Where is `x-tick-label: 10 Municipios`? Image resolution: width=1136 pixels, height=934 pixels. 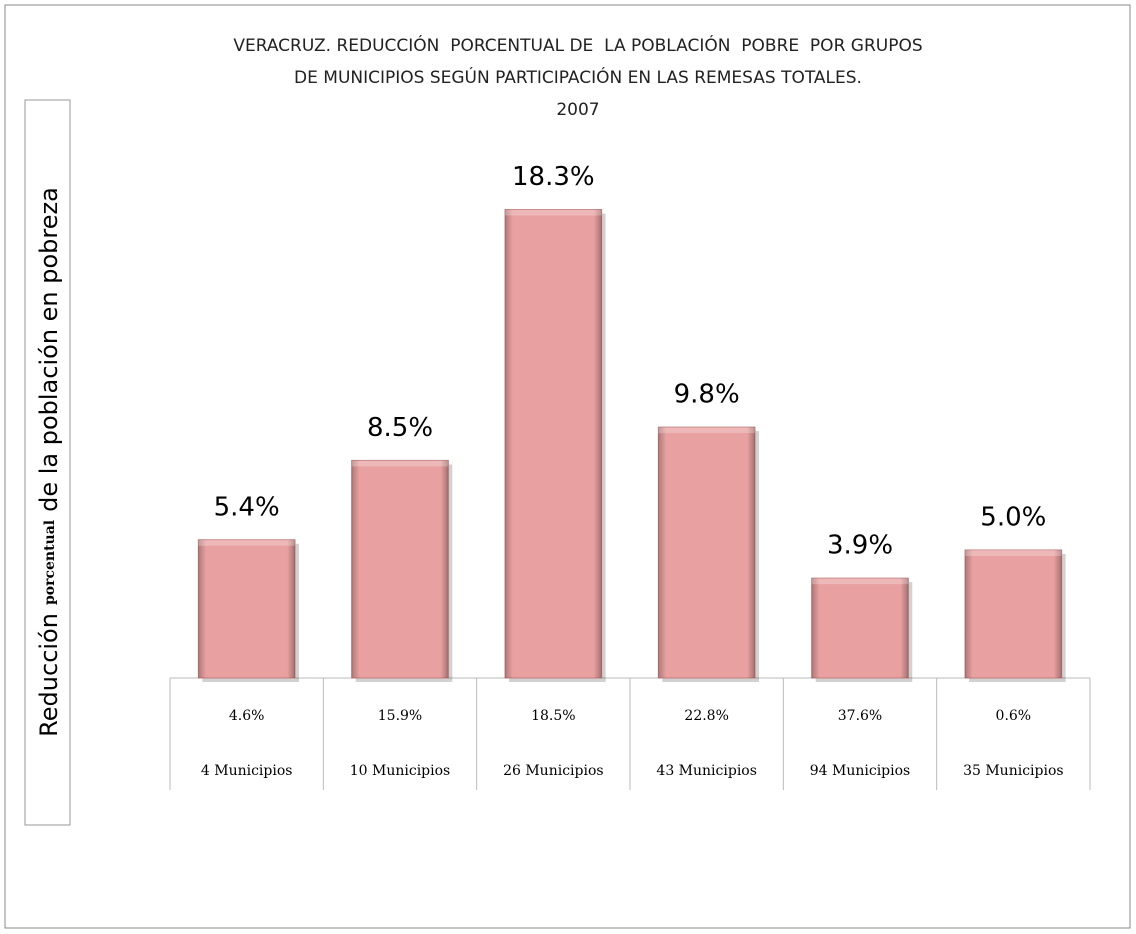 x-tick-label: 10 Municipios is located at coordinates (400, 771).